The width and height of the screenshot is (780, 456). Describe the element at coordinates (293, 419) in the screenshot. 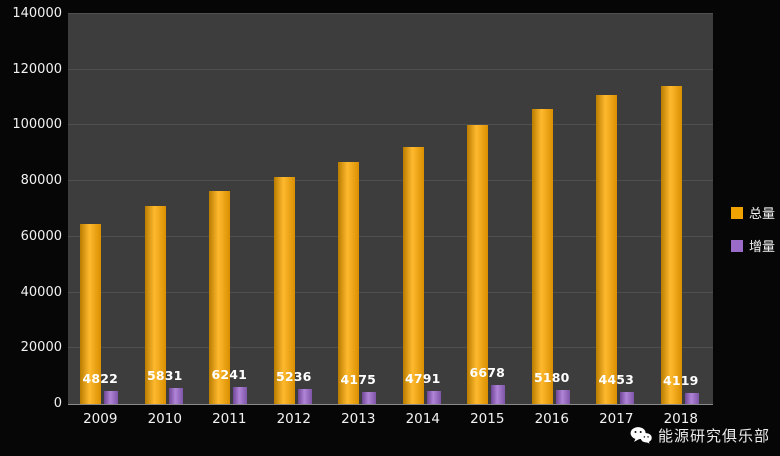

I see `x-axis-tick-label: 2012` at that location.